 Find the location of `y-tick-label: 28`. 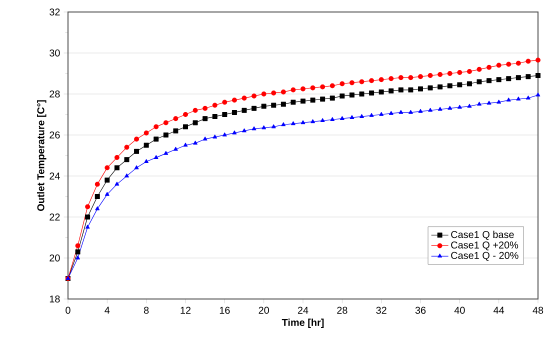

y-tick-label: 28 is located at coordinates (55, 94).